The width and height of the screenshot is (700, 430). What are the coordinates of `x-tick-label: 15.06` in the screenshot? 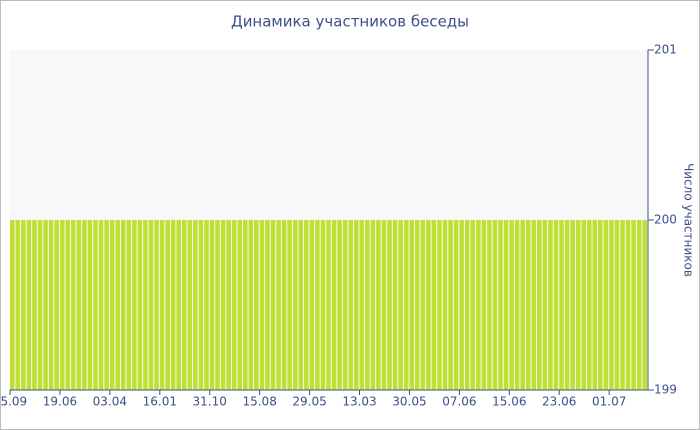 It's located at (509, 402).